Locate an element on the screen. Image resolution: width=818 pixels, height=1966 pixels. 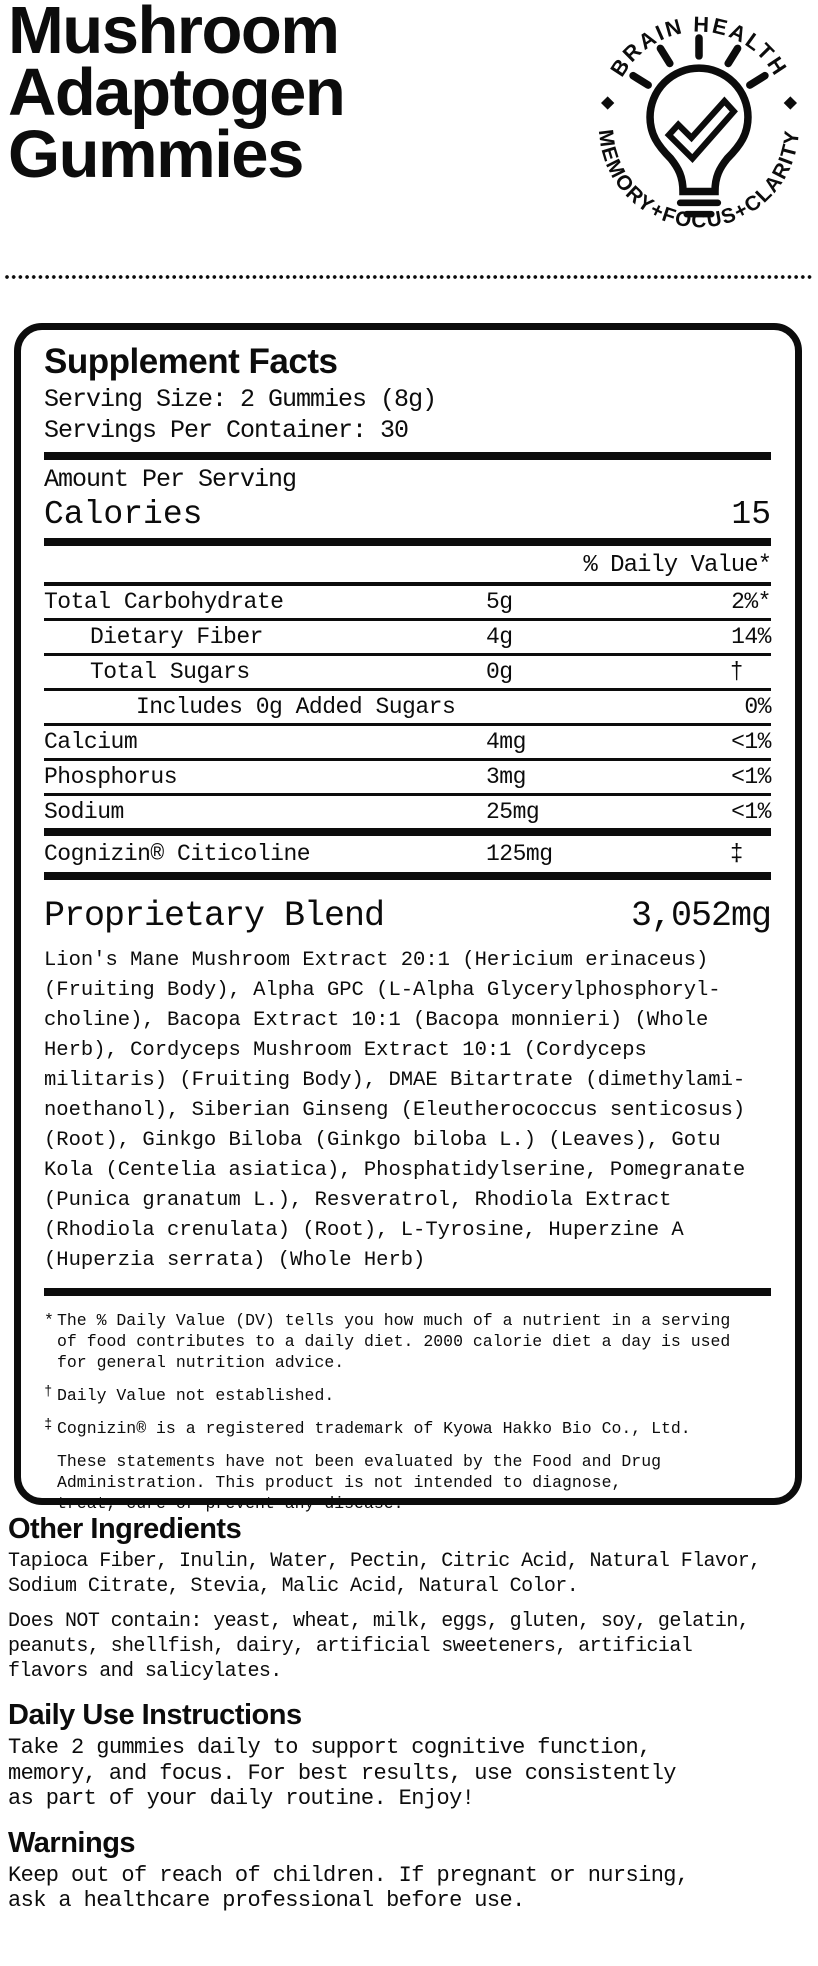
proprietary-blend-row: Proprietary Blend 3,052mg is located at coordinates (408, 916).